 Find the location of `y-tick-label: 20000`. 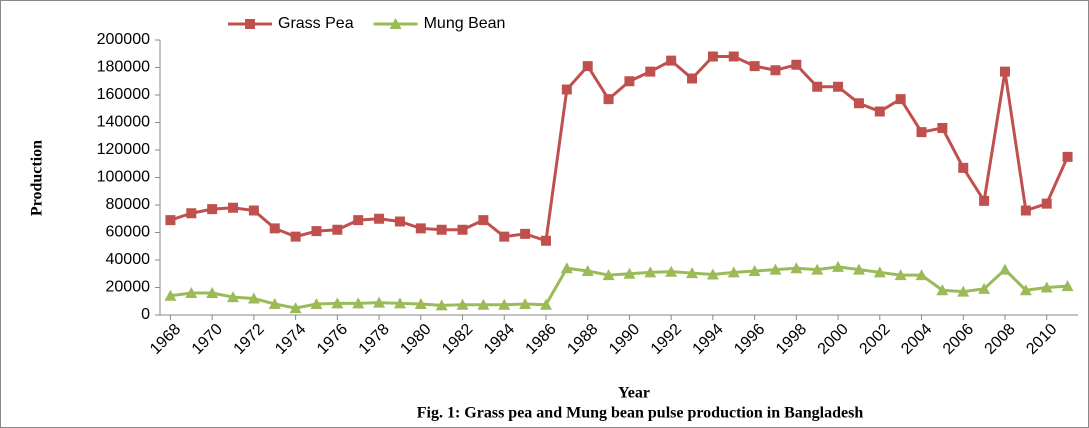

y-tick-label: 20000 is located at coordinates (128, 287).